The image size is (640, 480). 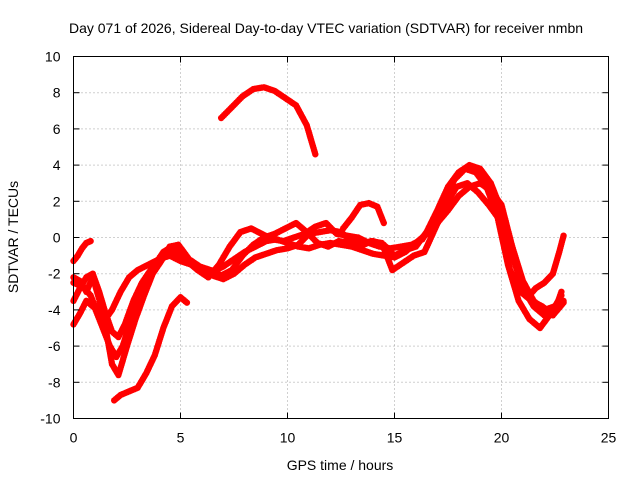 I want to click on series-arc-e, so click(x=82, y=251).